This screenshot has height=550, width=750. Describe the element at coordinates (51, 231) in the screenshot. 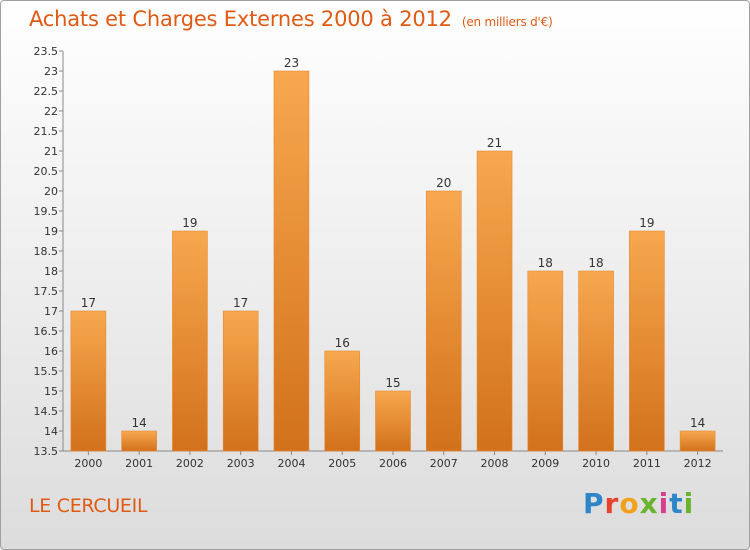

I see `y-tick-label: 19` at that location.